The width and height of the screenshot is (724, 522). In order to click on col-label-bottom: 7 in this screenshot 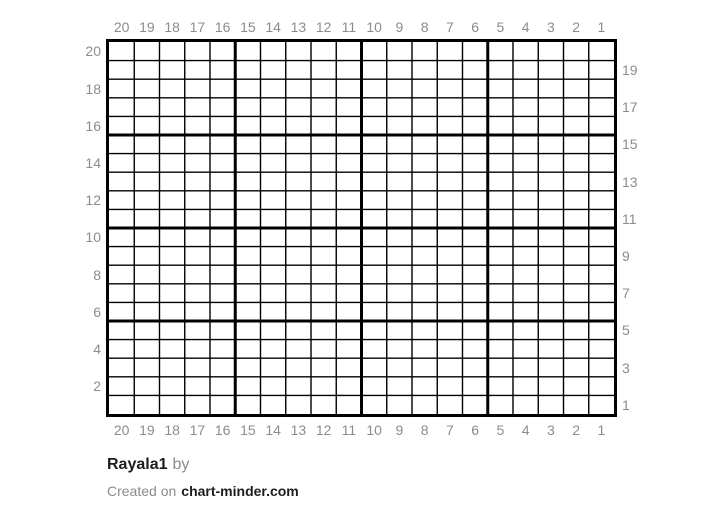, I will do `click(449, 430)`.